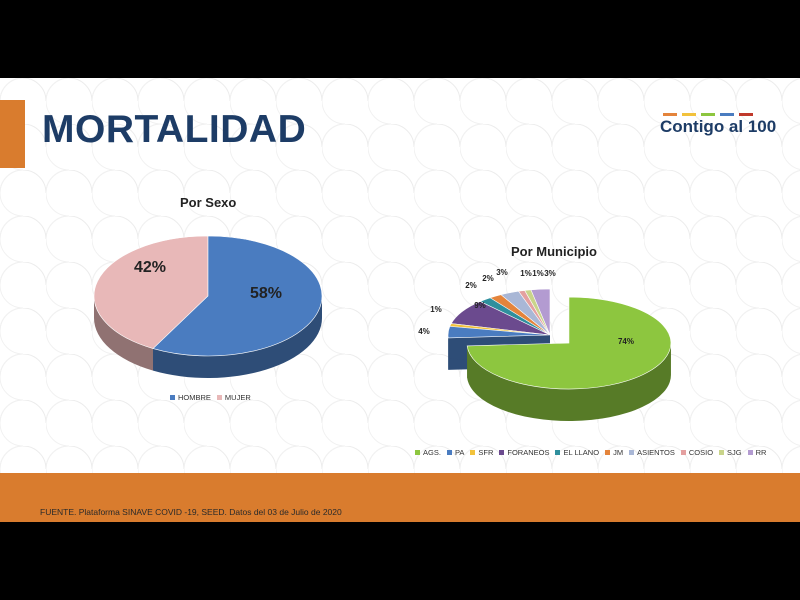 Image resolution: width=800 pixels, height=600 pixels. I want to click on data-label-rr: 3%, so click(550, 273).